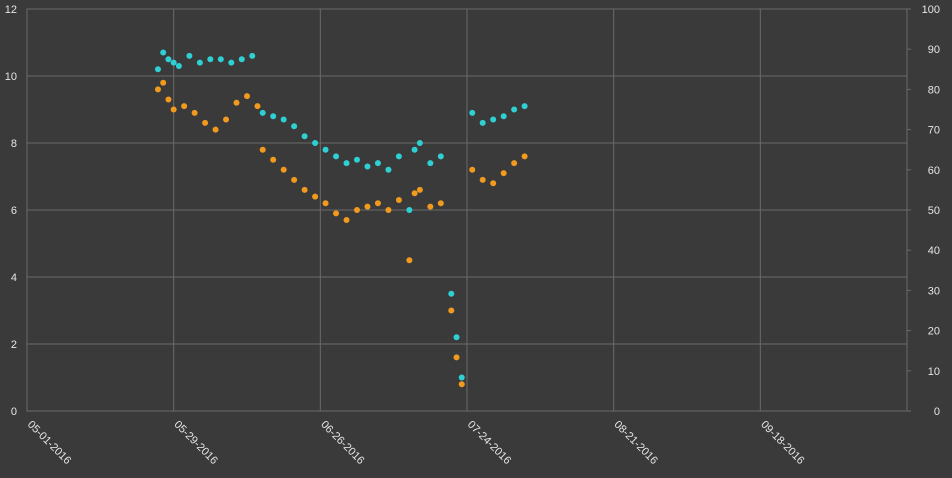 The width and height of the screenshot is (952, 478). What do you see at coordinates (11, 10) in the screenshot?
I see `y-left-tick-label: 12` at bounding box center [11, 10].